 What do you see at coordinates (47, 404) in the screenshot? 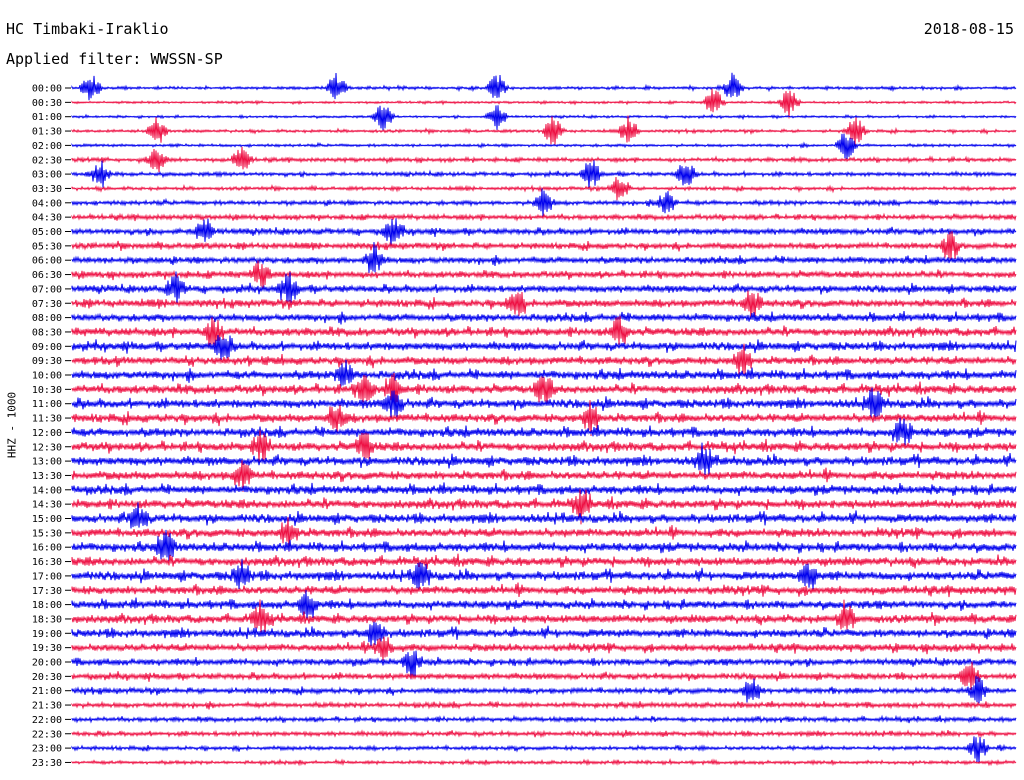
I see `time-tick-label: 11:00` at bounding box center [47, 404].